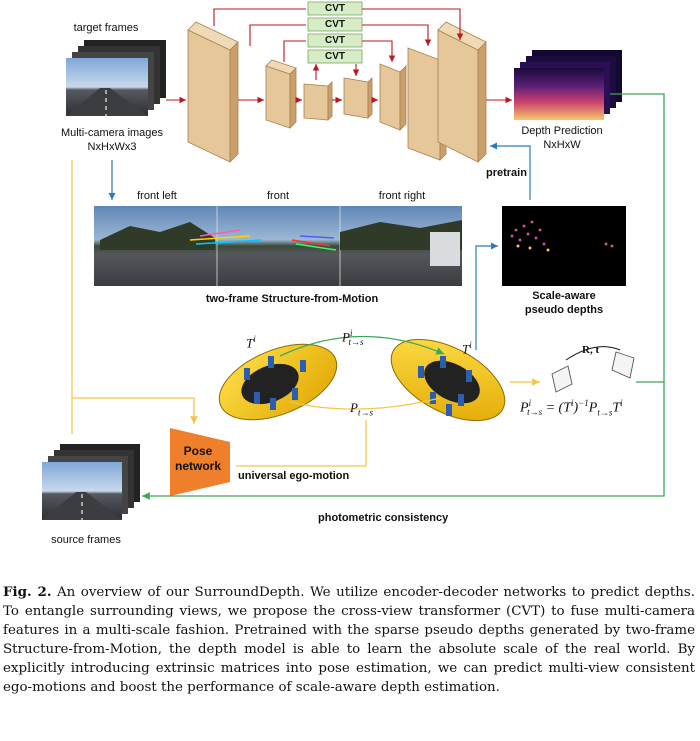 The image size is (700, 741). I want to click on cvt-label-2: CVT, so click(335, 24).